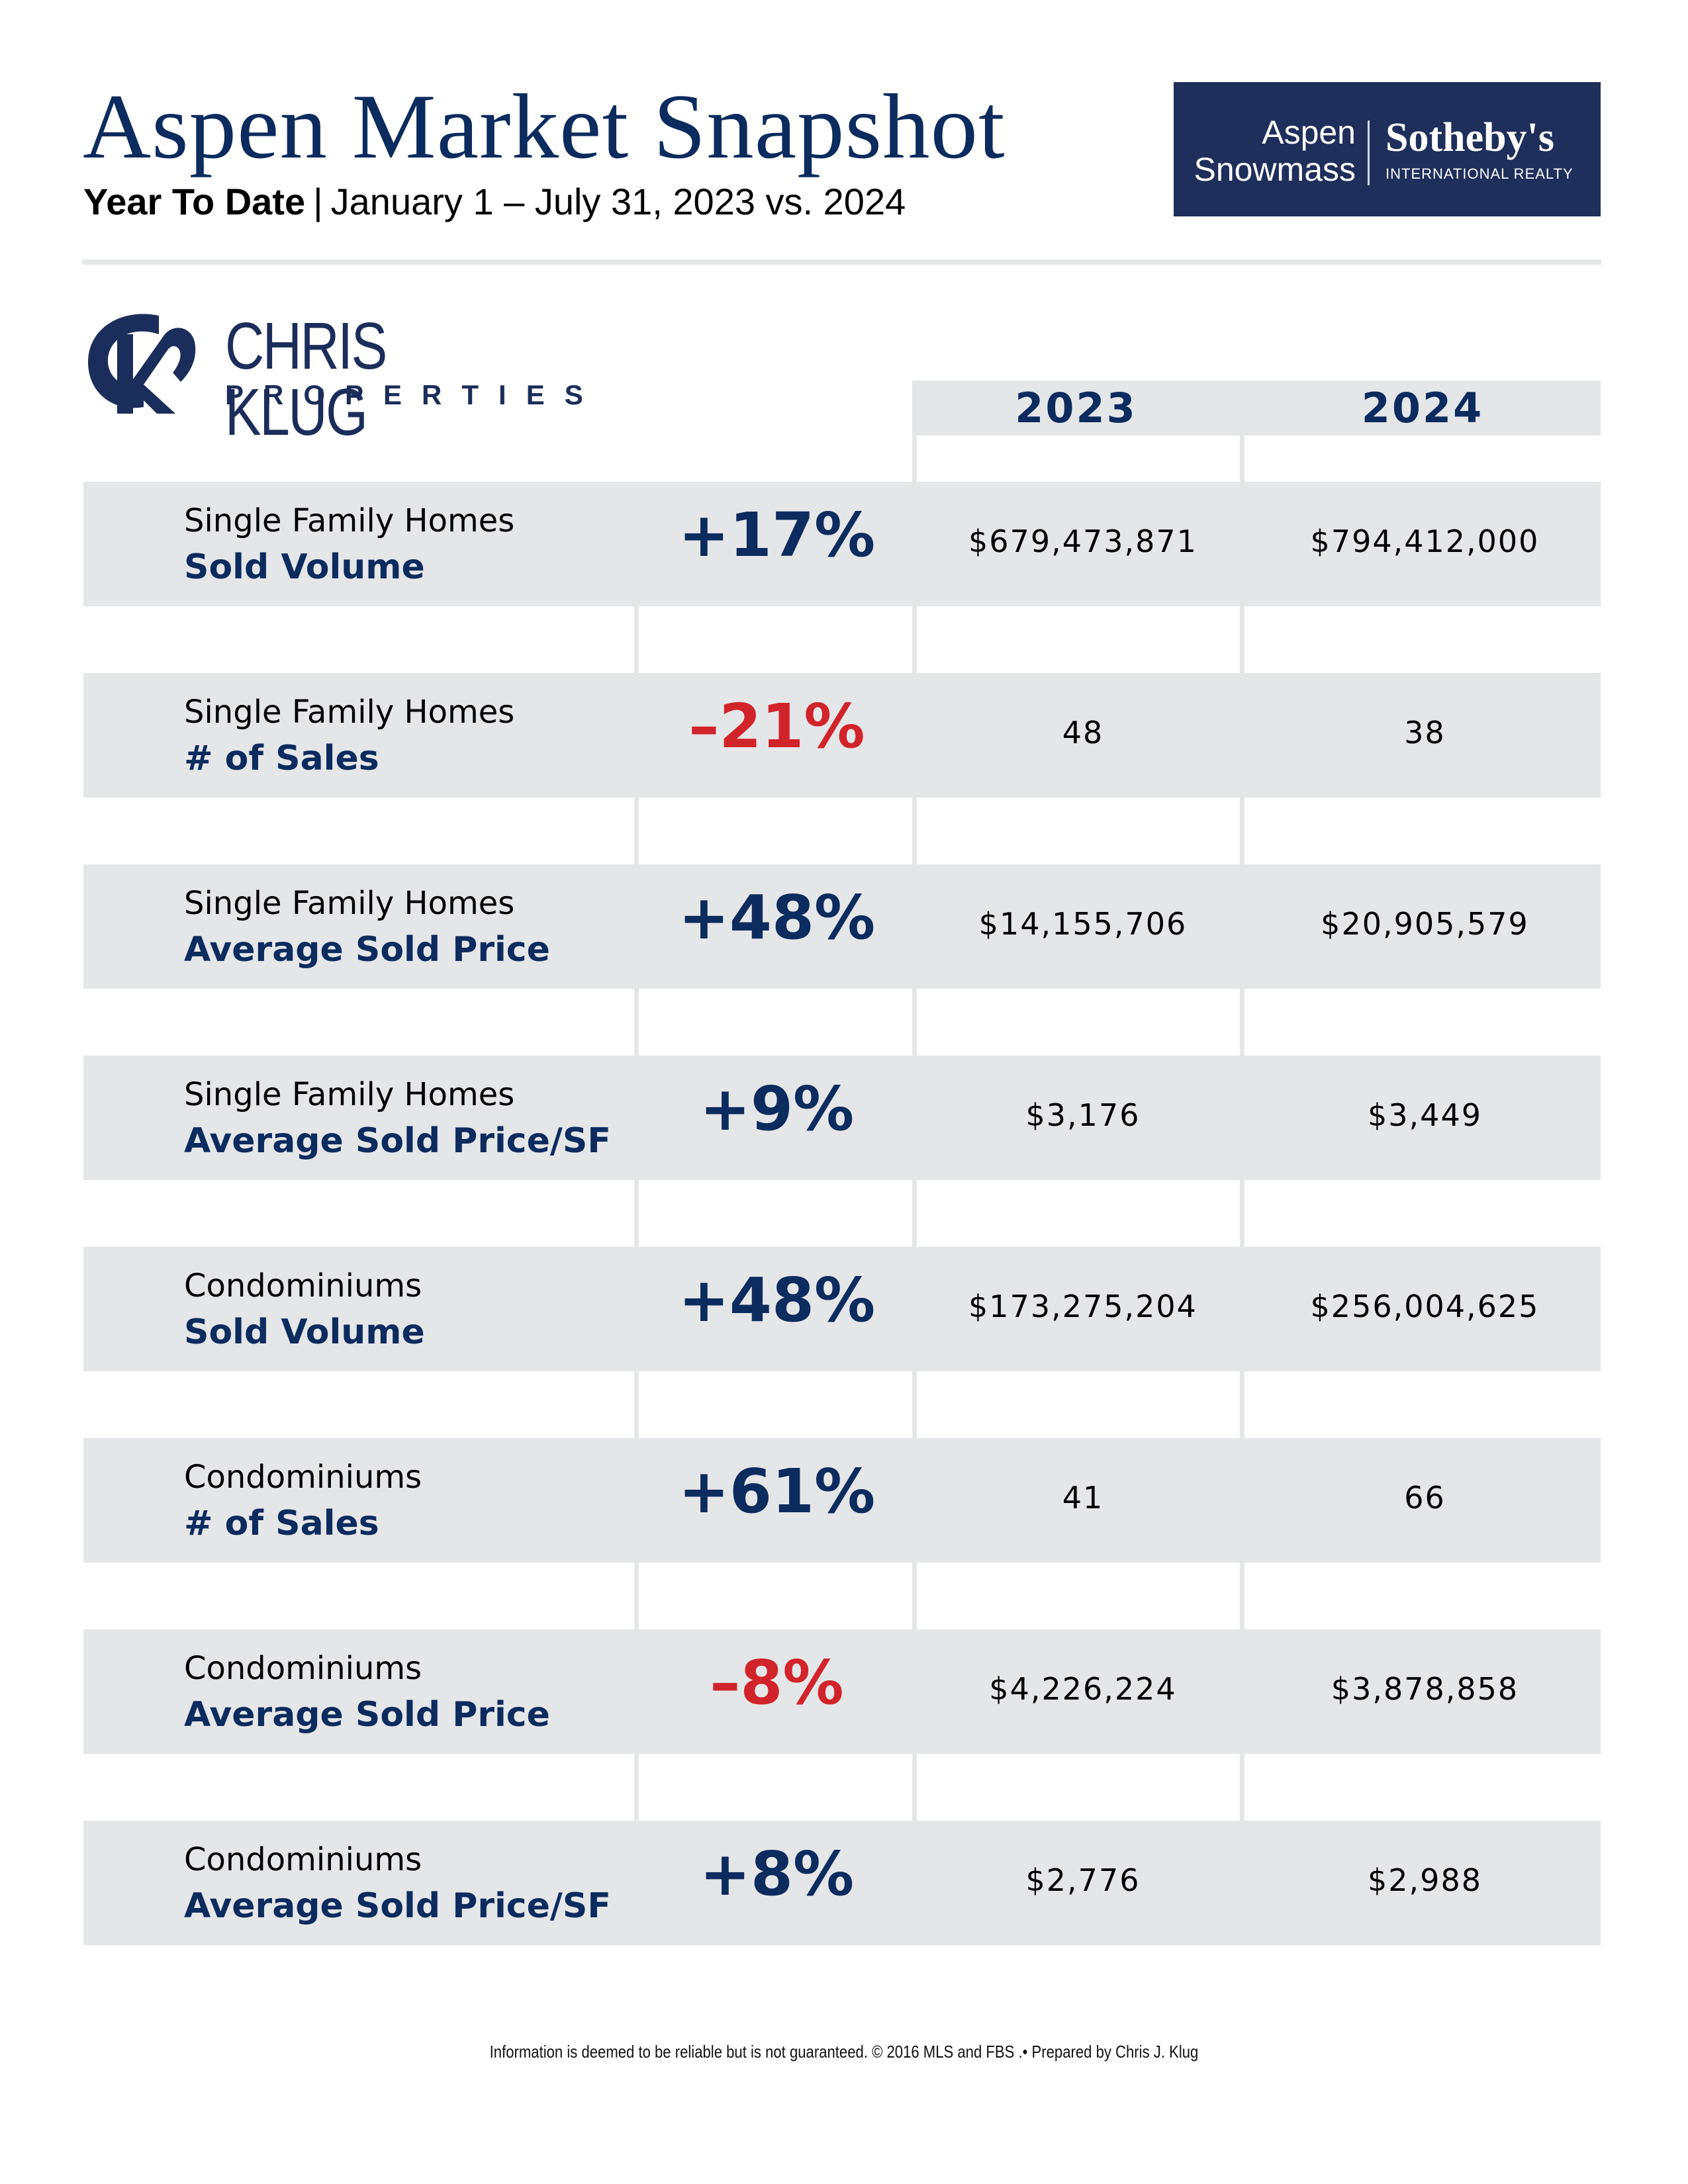  What do you see at coordinates (1425, 1689) in the screenshot?
I see `value-2024: $3,878,858` at bounding box center [1425, 1689].